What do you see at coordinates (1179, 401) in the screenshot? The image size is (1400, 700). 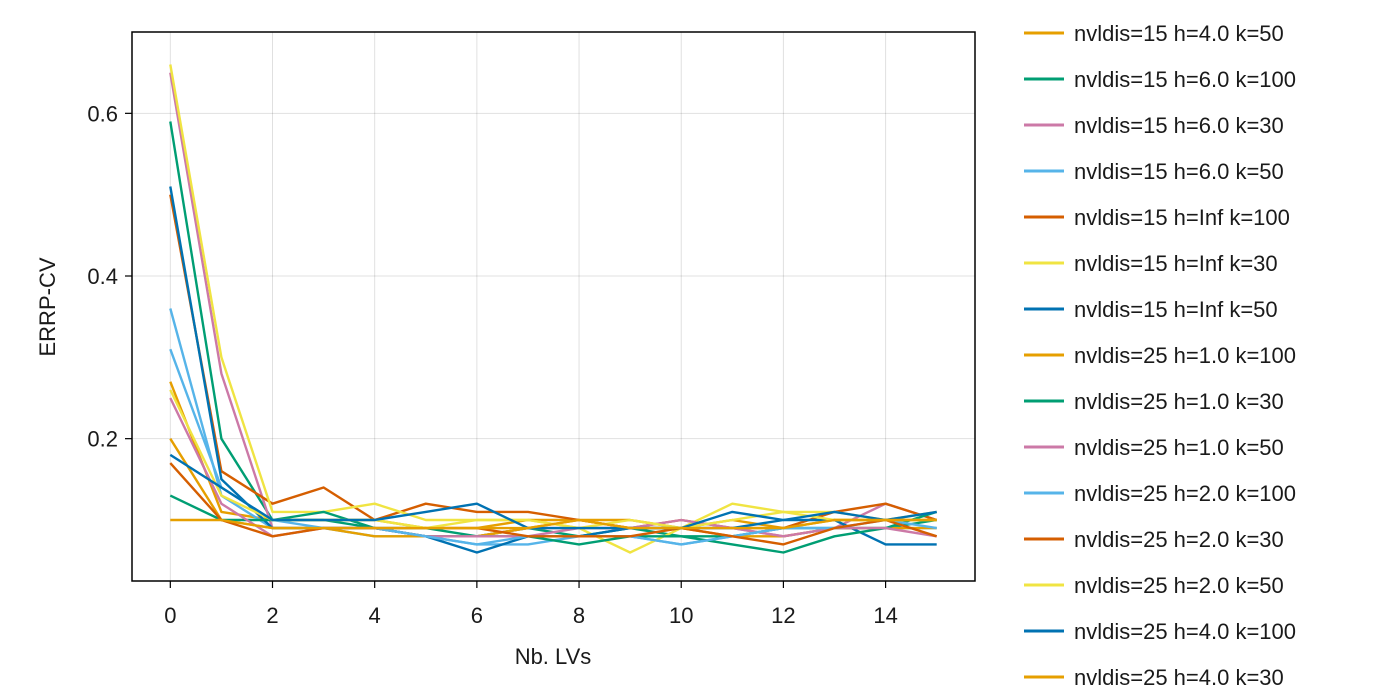 I see `legend-entry: nvldis=25 h=1.0 k=30` at bounding box center [1179, 401].